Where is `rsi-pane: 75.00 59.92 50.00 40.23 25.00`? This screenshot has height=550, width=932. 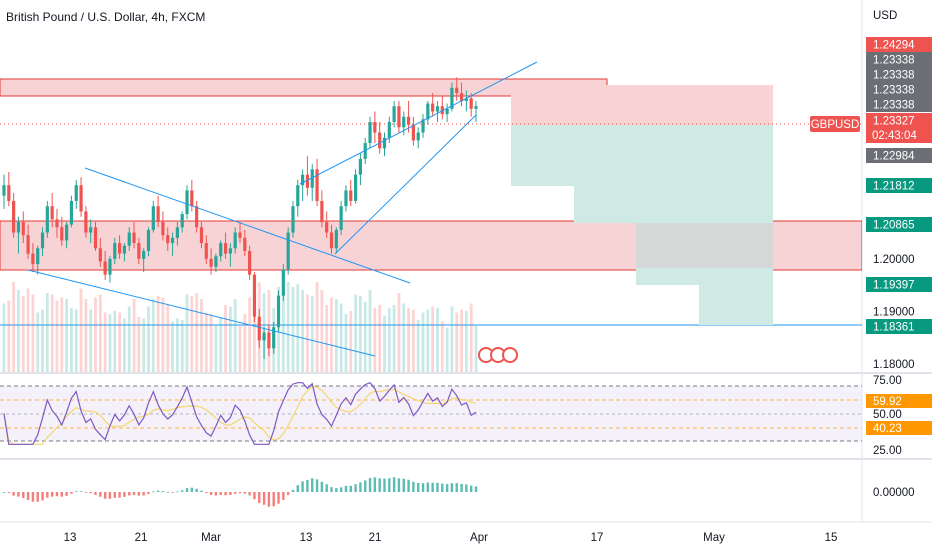 rsi-pane: 75.00 59.92 50.00 40.23 25.00 is located at coordinates (466, 416).